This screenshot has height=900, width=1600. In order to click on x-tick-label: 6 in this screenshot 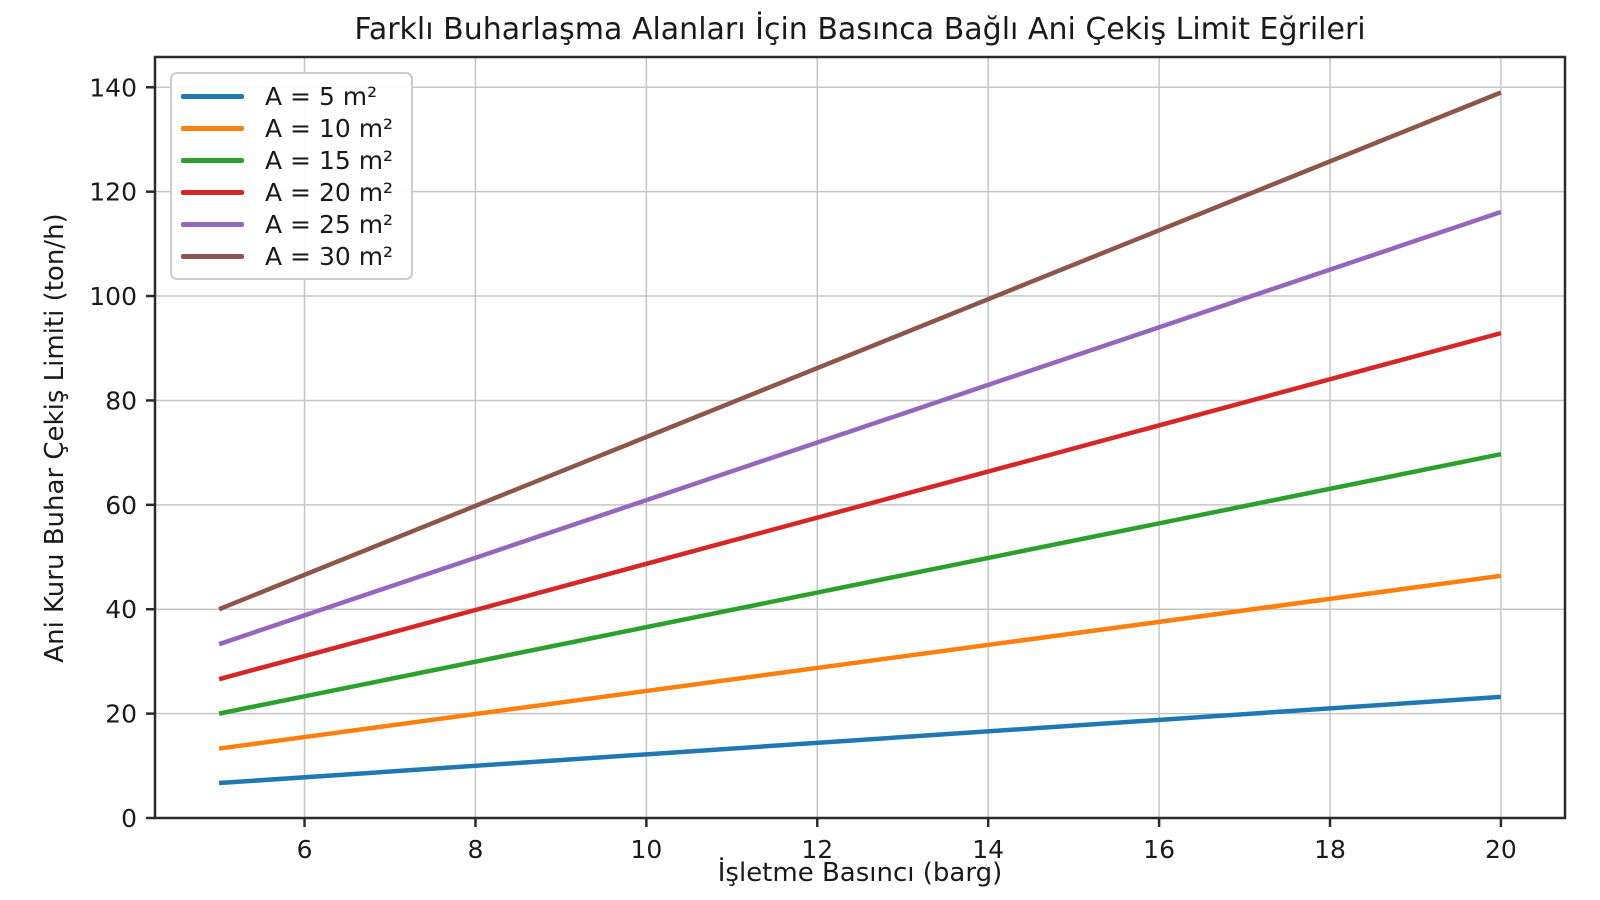, I will do `click(305, 849)`.